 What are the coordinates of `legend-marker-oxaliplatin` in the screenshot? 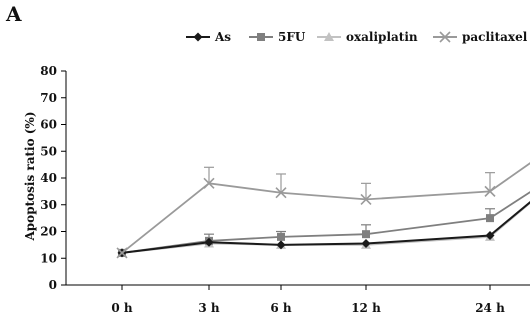 It's located at (329, 36).